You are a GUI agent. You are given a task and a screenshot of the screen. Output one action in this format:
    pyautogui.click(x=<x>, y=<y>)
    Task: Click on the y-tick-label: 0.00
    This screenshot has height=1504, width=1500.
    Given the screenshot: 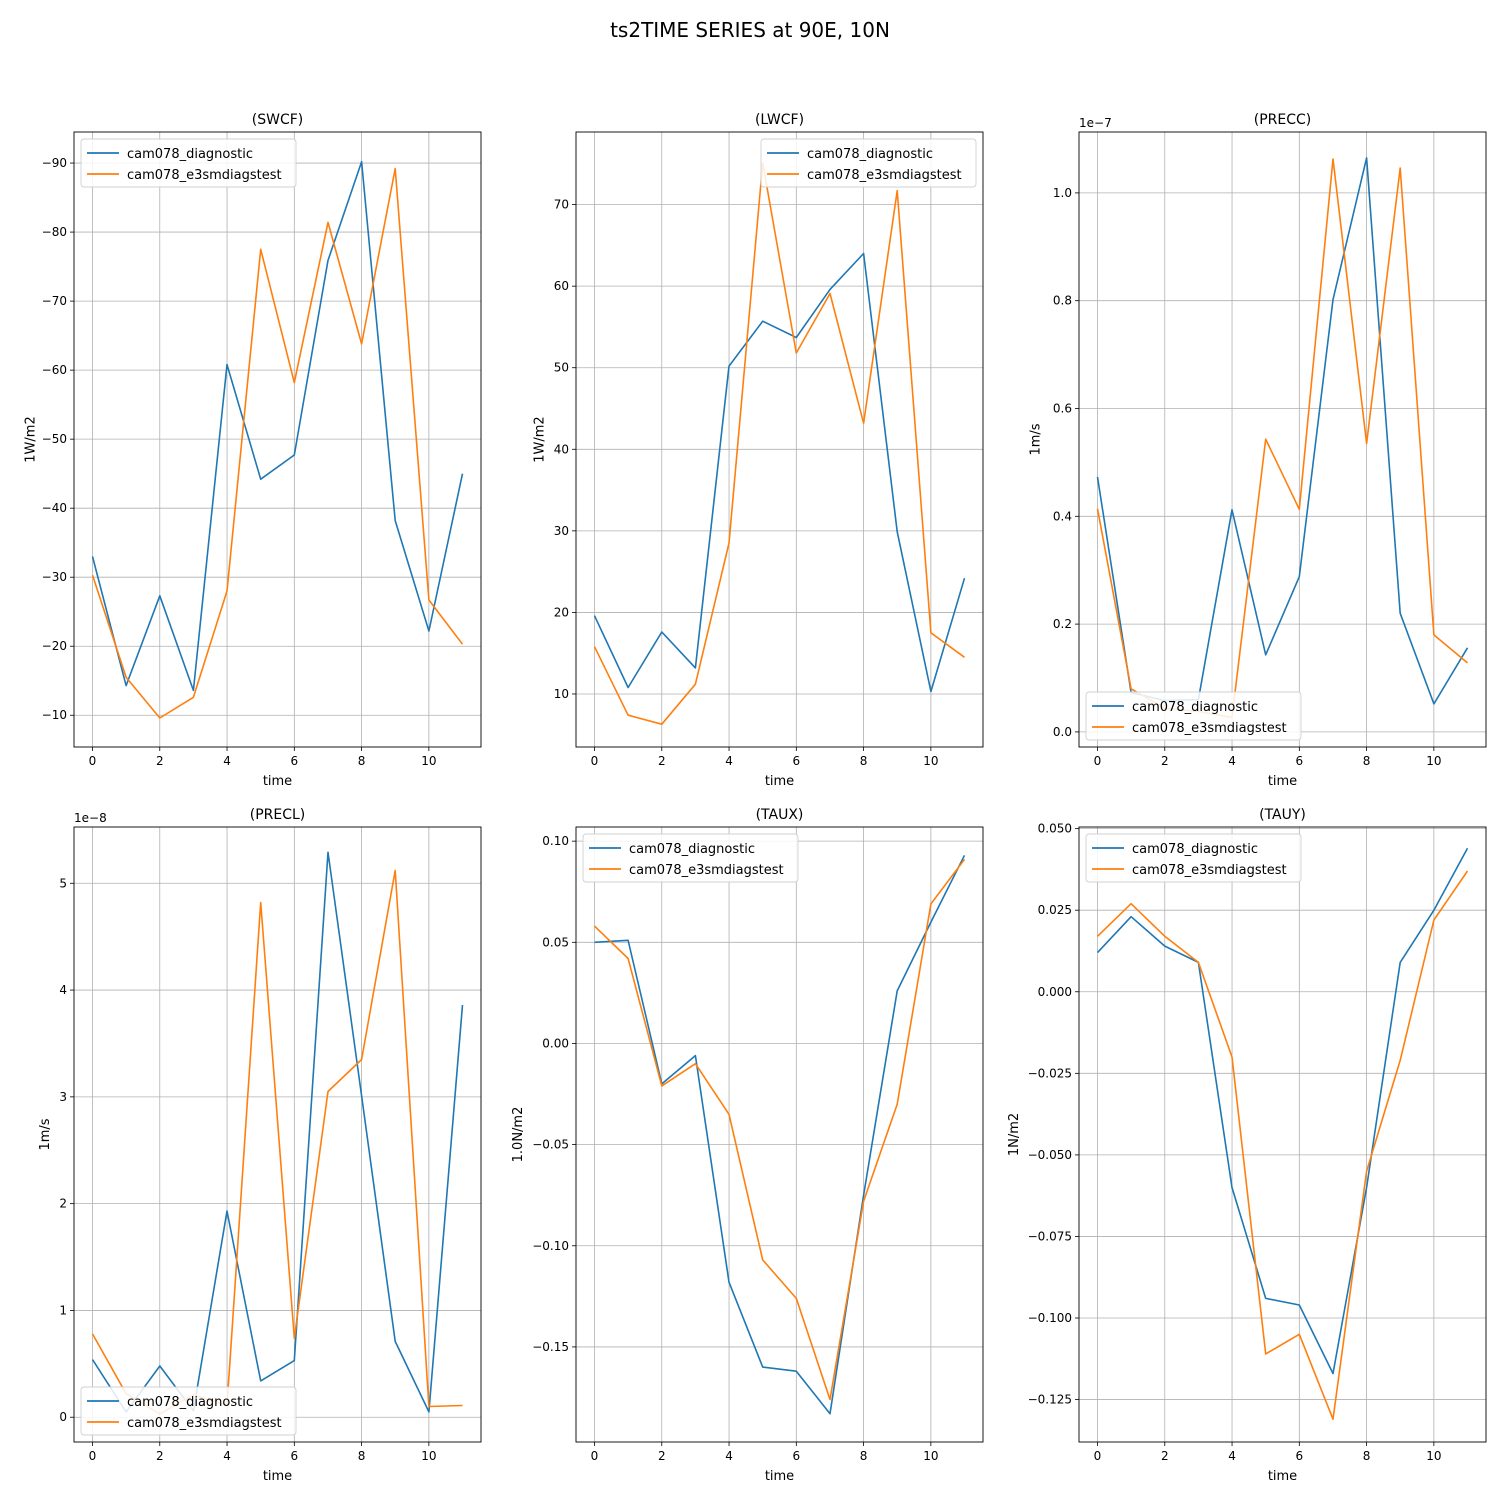 What is the action you would take?
    pyautogui.click(x=555, y=1043)
    